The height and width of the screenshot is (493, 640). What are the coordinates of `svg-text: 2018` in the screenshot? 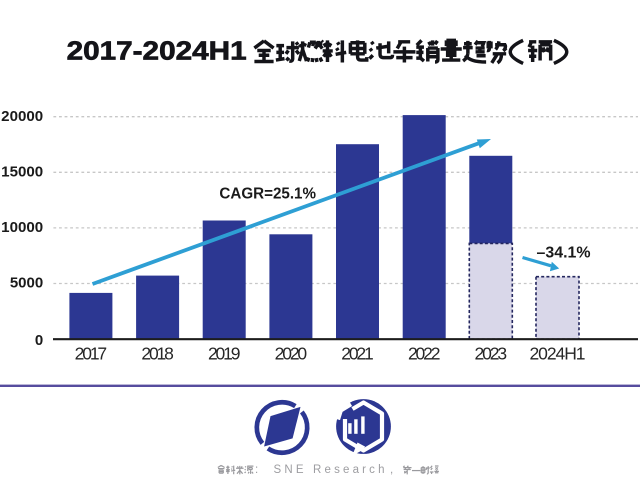 It's located at (157, 354).